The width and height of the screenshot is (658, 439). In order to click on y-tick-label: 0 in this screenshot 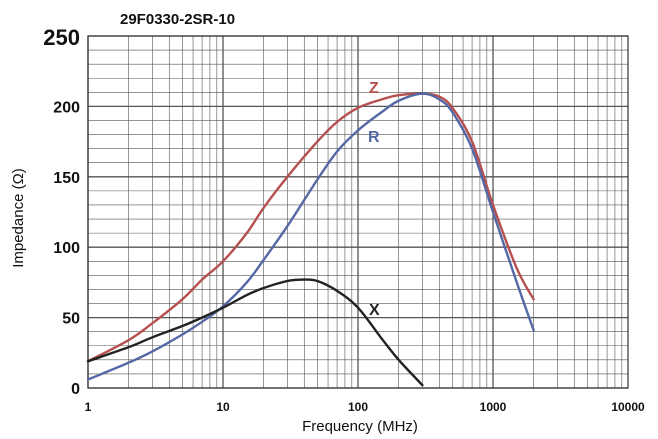, I will do `click(75, 389)`.